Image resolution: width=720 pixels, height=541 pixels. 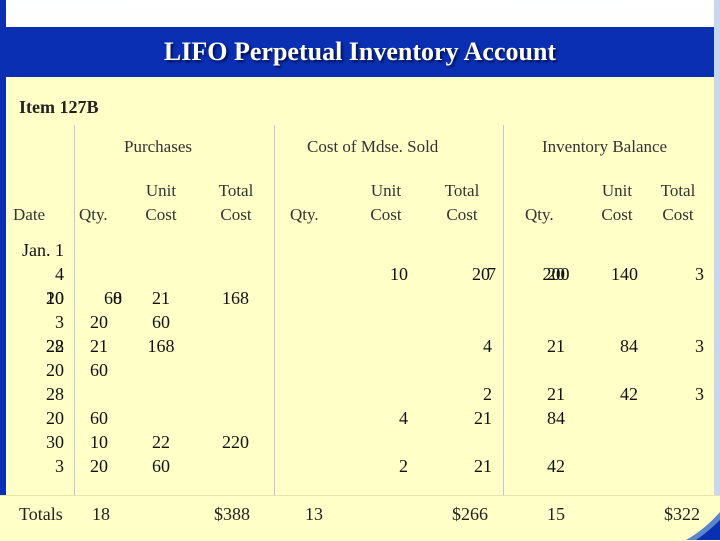 I want to click on sold-unit-cell: 2, so click(x=487, y=394).